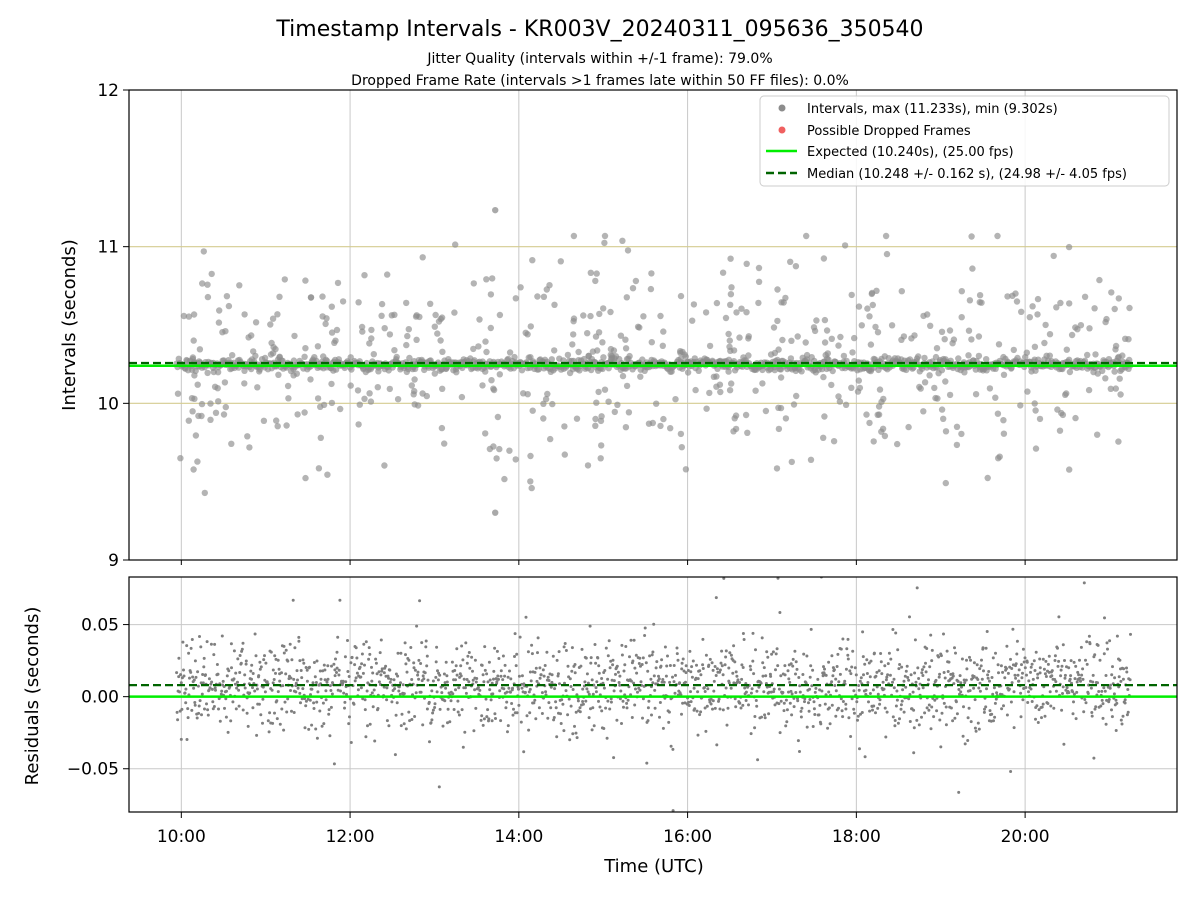  I want to click on top-y-tick-label: 9, so click(113, 561).